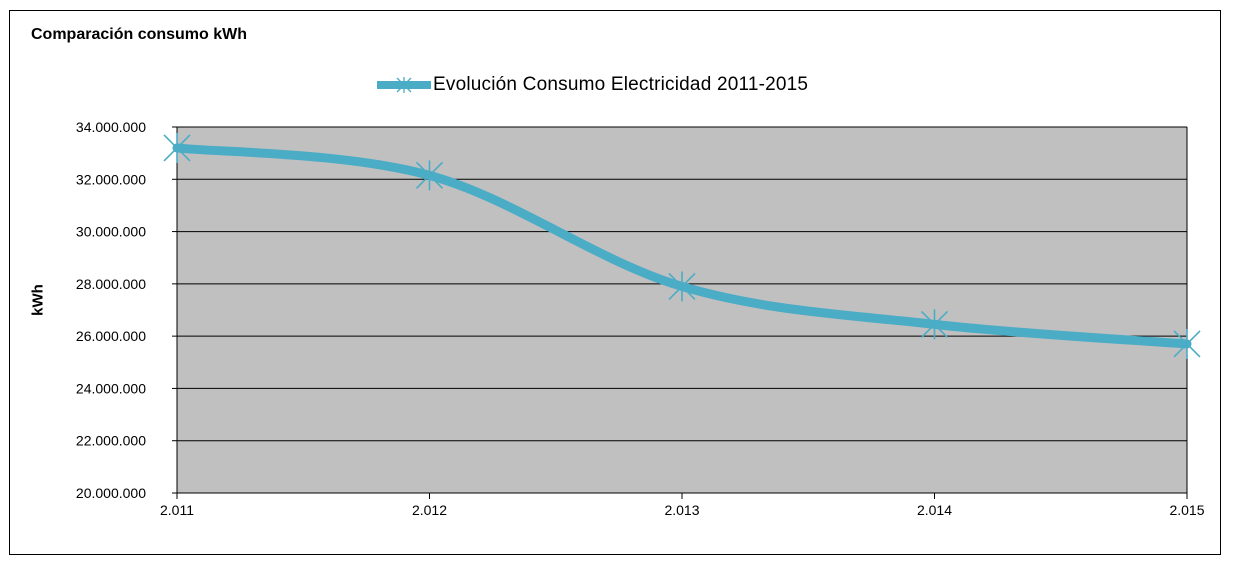  I want to click on y-tick-label: 26.000.000, so click(111, 336).